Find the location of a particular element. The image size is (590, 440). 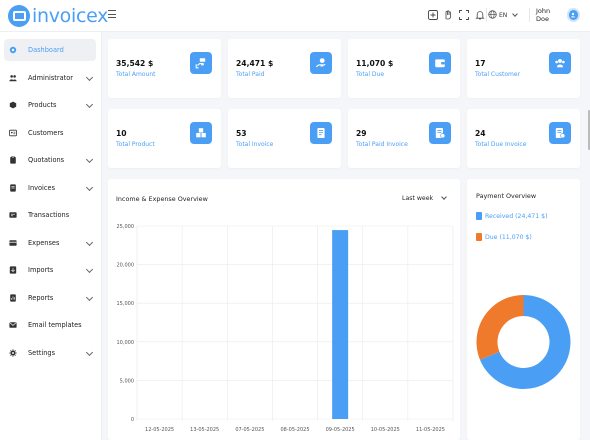

x-tick-label: 12-05-2025 is located at coordinates (159, 430).